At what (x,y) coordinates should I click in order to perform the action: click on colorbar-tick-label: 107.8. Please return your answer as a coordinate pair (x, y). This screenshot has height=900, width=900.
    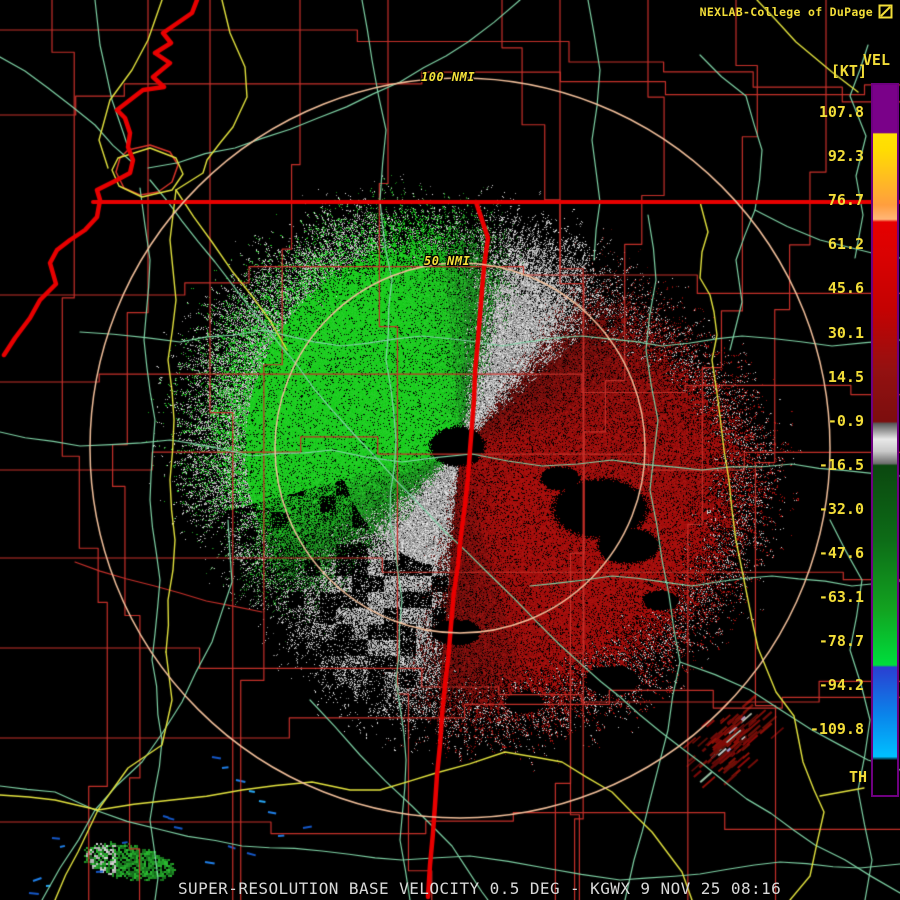
    Looking at the image, I should click on (841, 112).